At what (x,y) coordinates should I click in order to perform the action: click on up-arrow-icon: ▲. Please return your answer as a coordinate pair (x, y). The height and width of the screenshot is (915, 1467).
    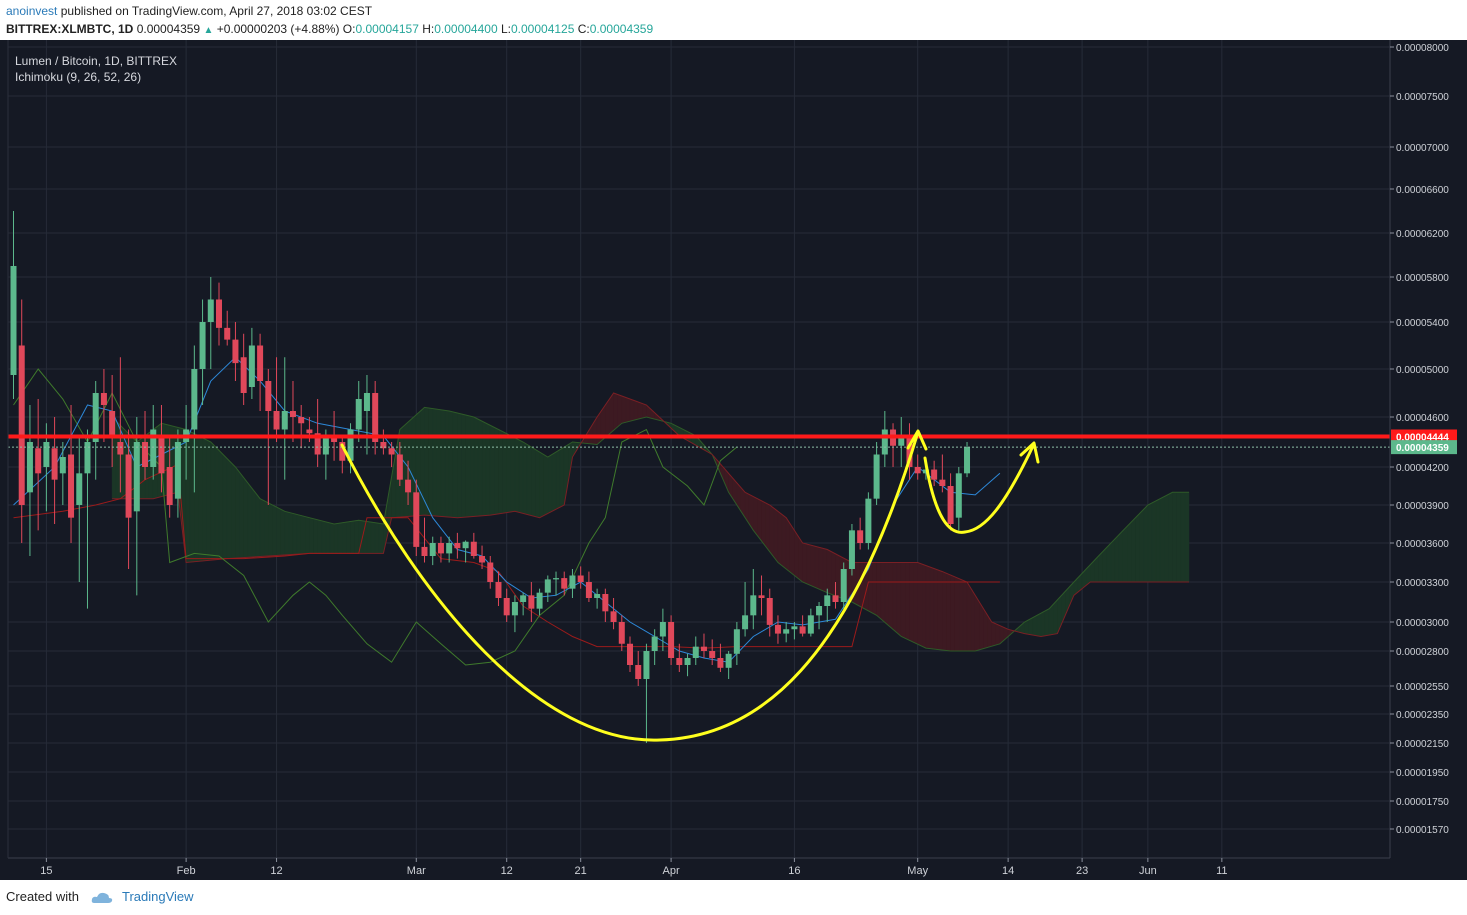
    Looking at the image, I should click on (208, 30).